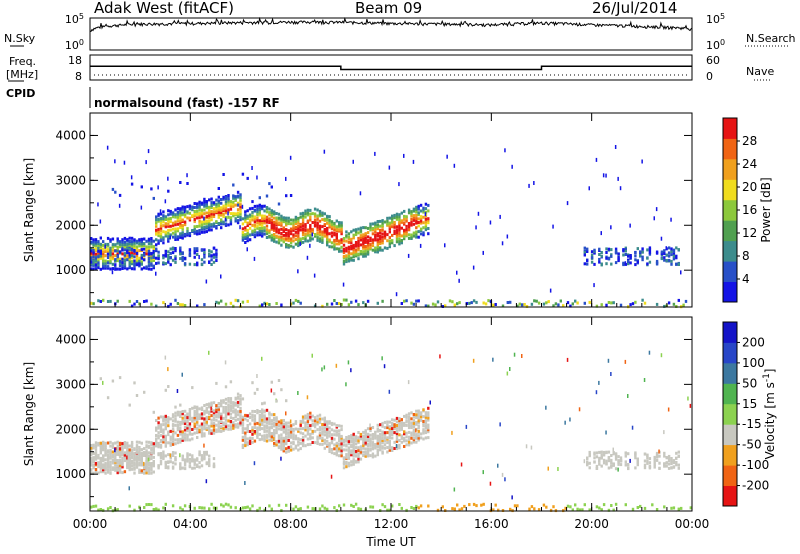  Describe the element at coordinates (746, 256) in the screenshot. I see `colorbar-tick-label: 8` at that location.